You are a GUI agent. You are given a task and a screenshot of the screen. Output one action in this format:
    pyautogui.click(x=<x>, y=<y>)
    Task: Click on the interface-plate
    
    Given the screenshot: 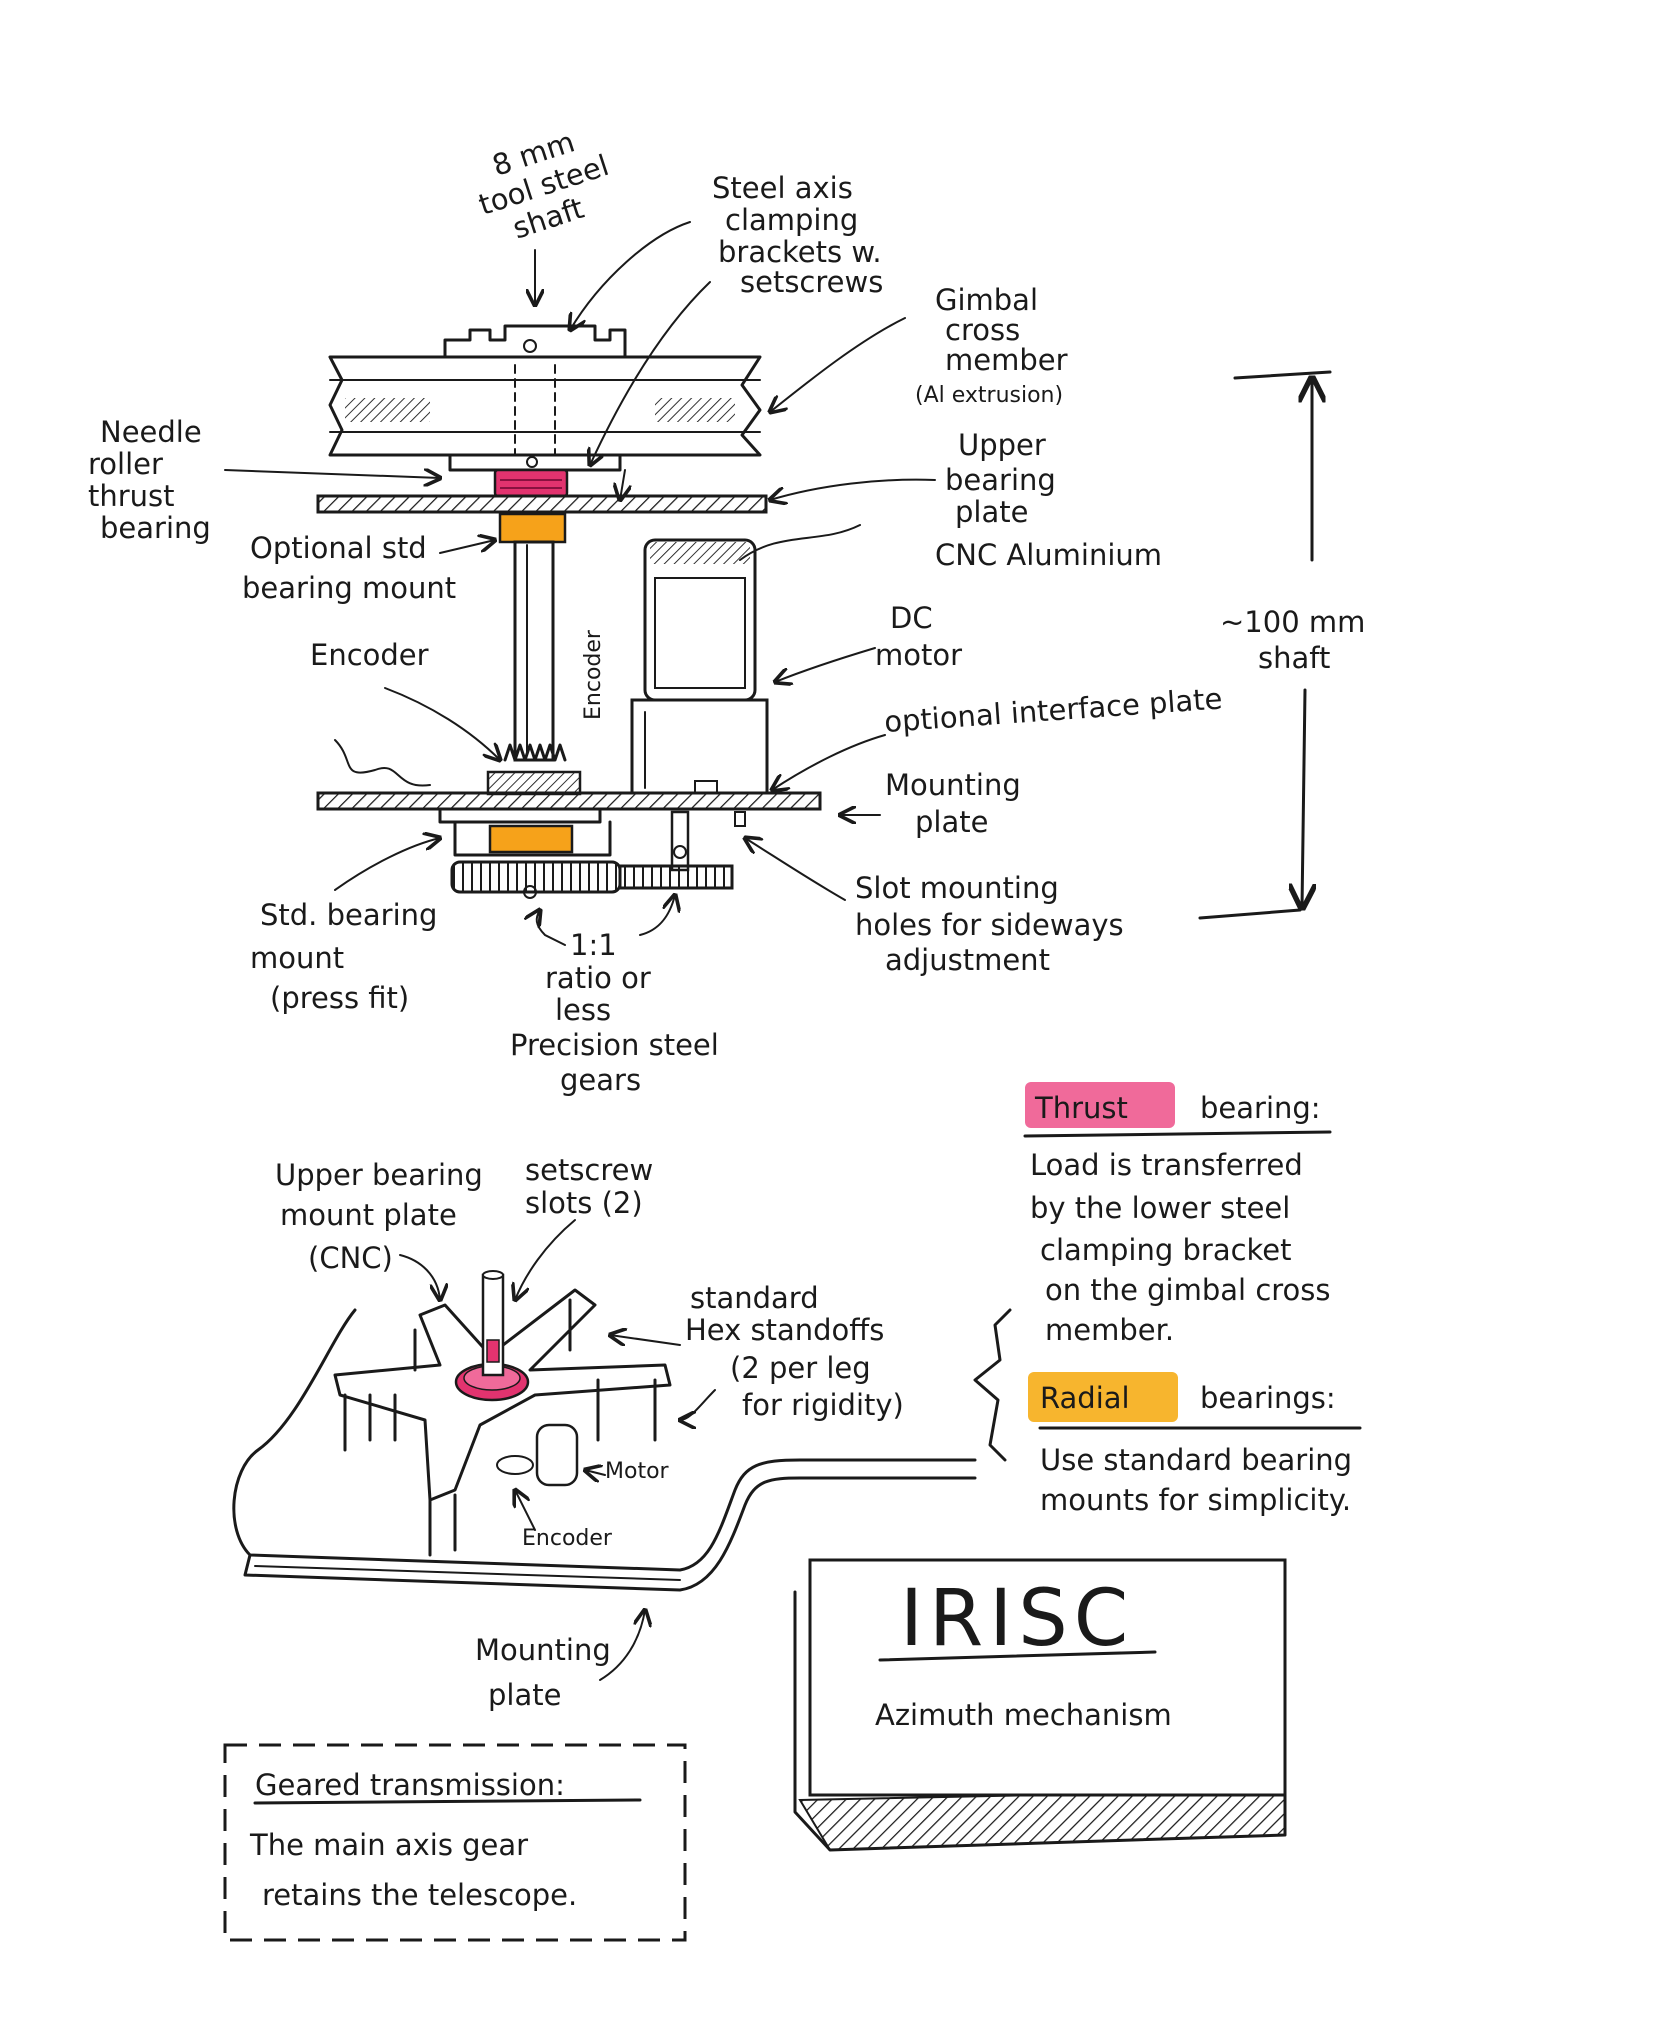 What is the action you would take?
    pyautogui.click(x=699, y=746)
    